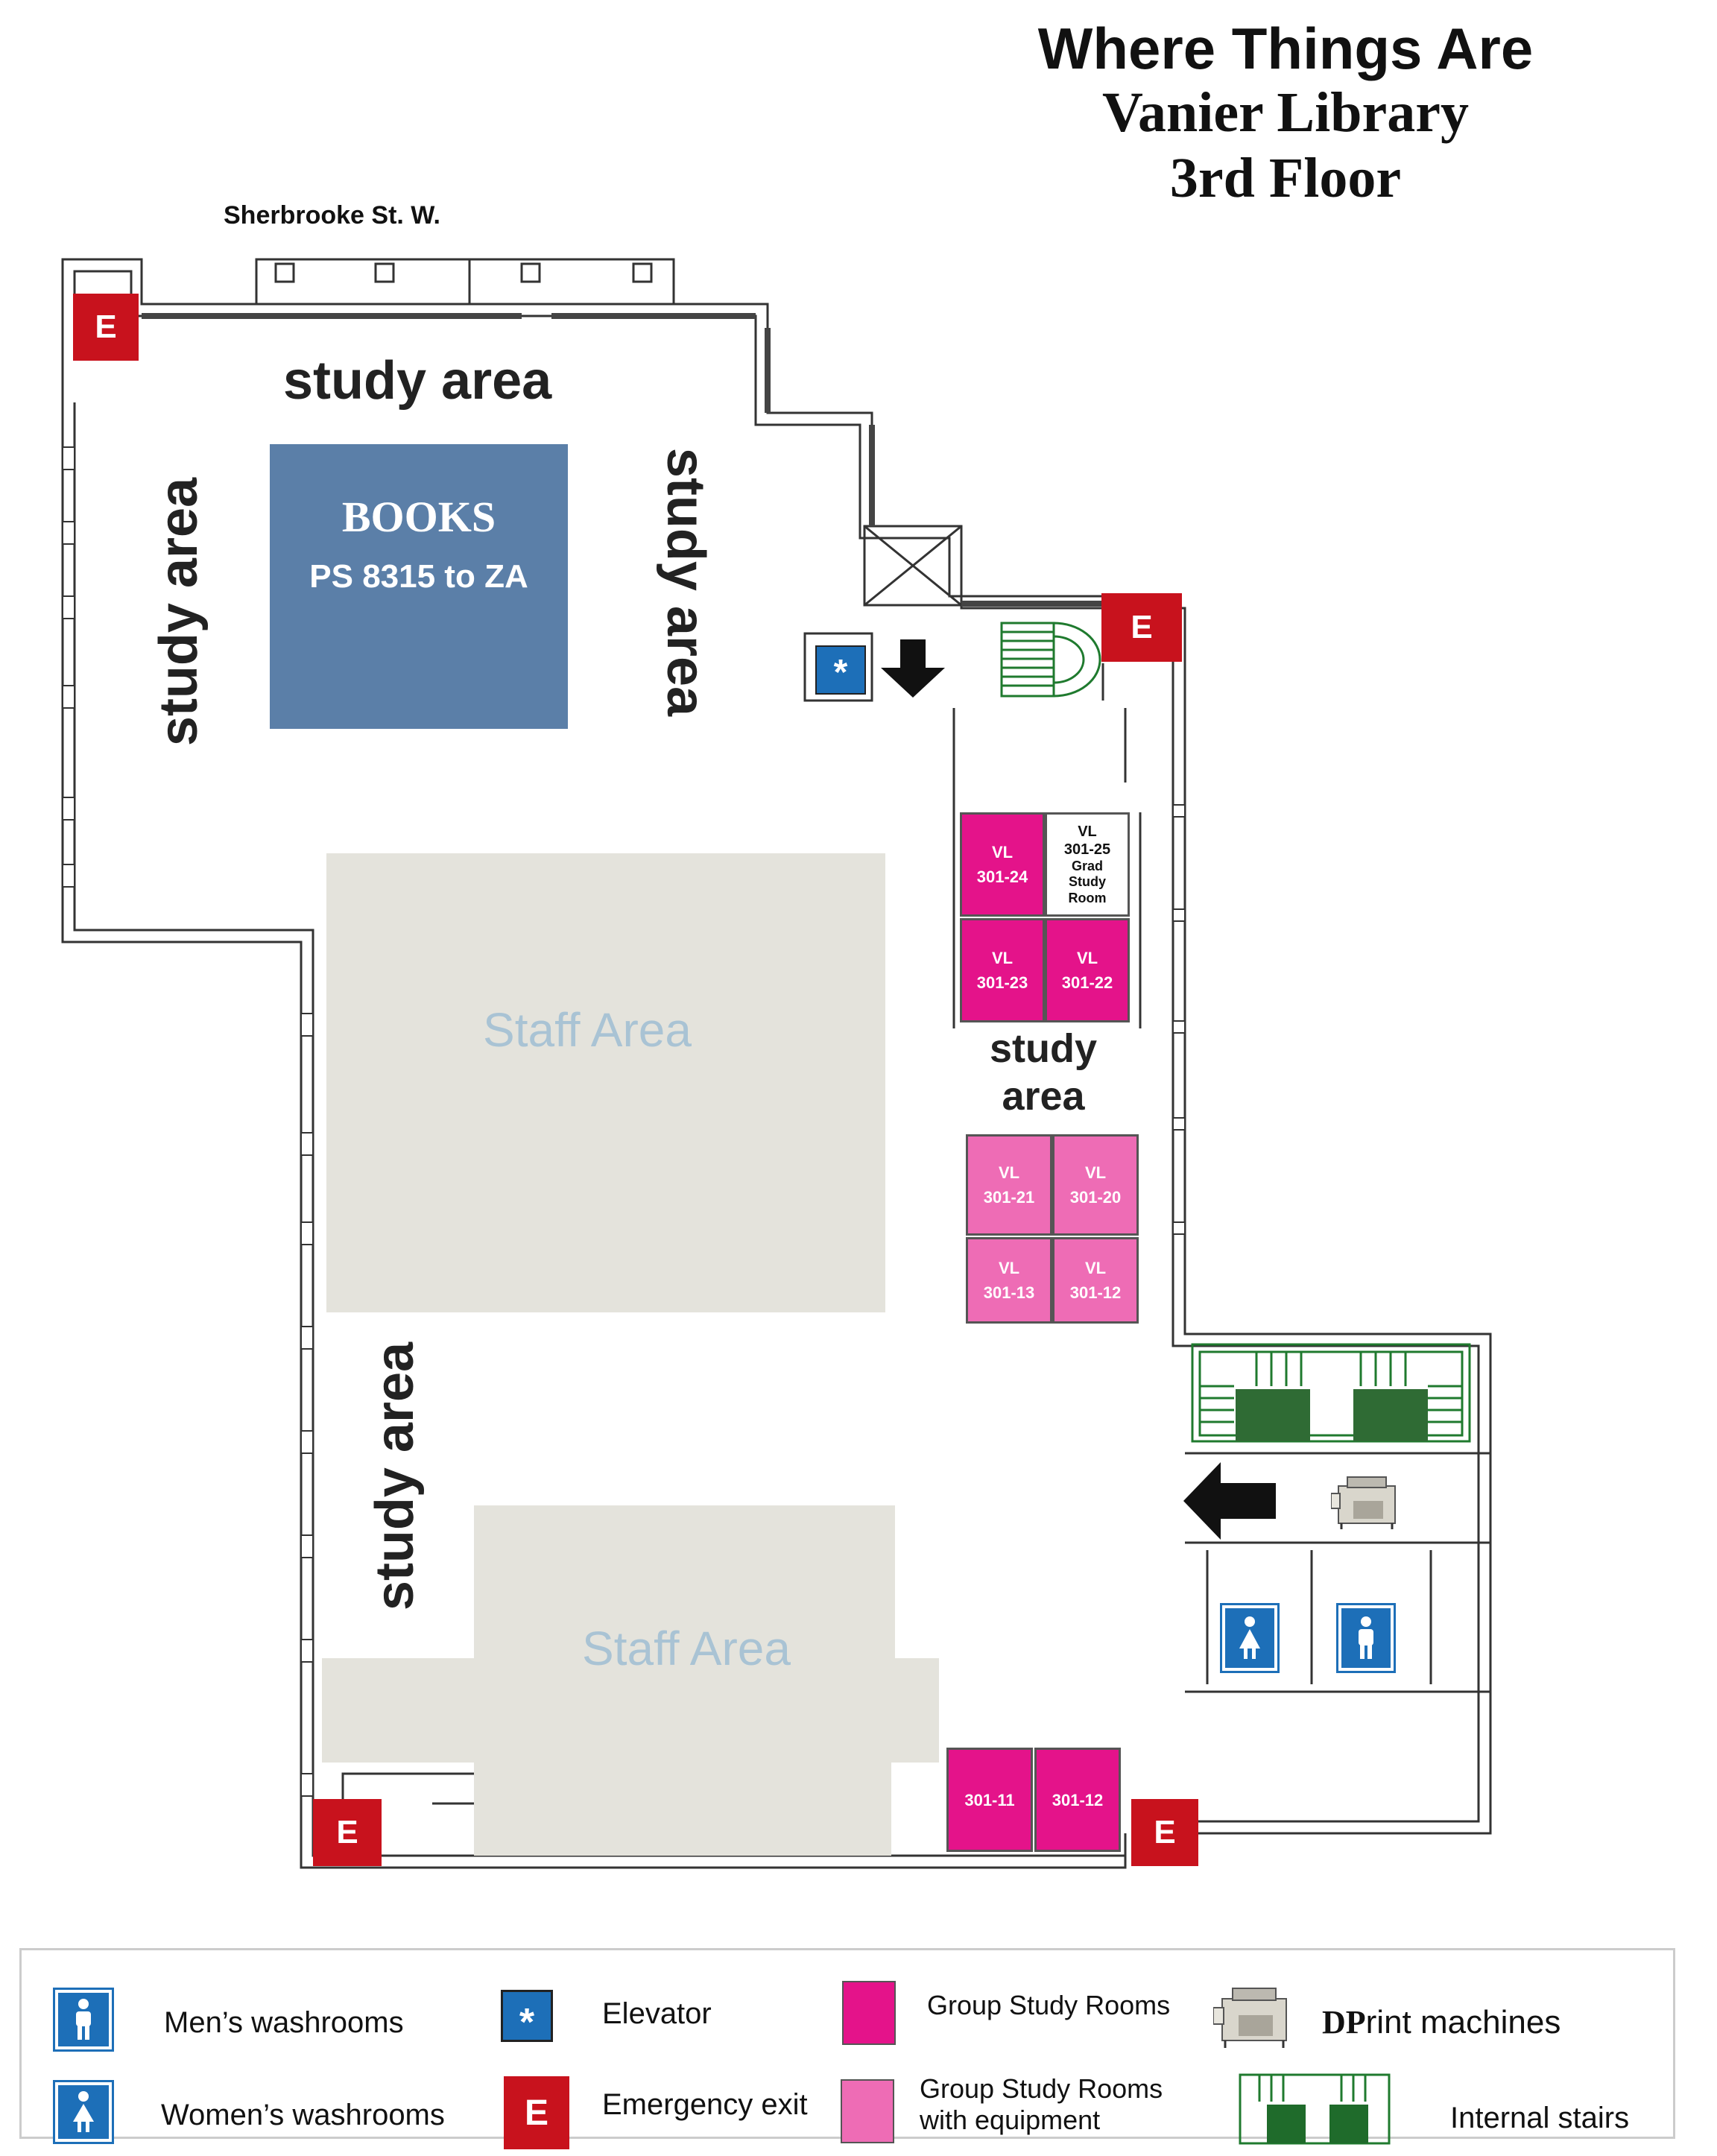 The image size is (1717, 2156). What do you see at coordinates (1315, 2109) in the screenshot?
I see `stairs-legend-icon` at bounding box center [1315, 2109].